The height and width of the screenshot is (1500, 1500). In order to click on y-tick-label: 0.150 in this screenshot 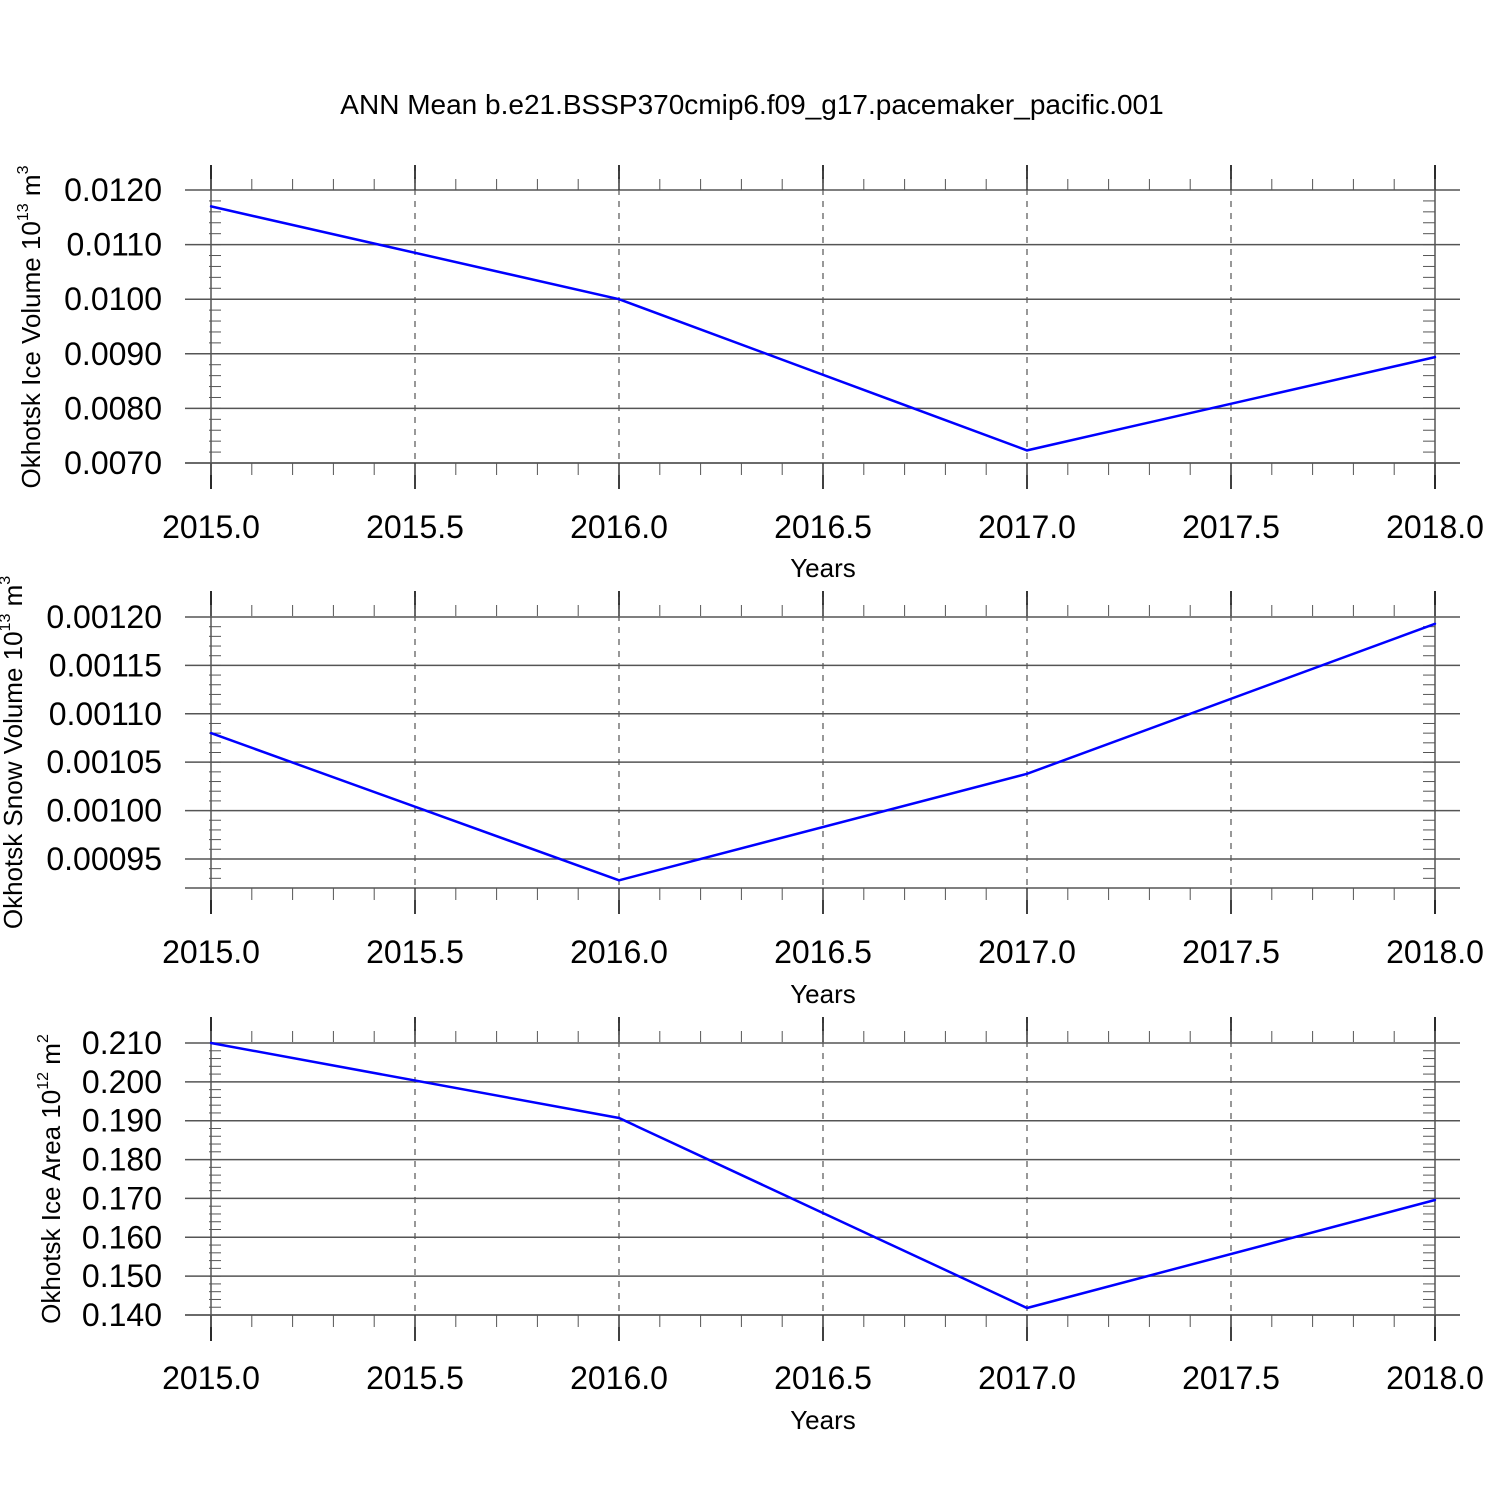, I will do `click(122, 1276)`.